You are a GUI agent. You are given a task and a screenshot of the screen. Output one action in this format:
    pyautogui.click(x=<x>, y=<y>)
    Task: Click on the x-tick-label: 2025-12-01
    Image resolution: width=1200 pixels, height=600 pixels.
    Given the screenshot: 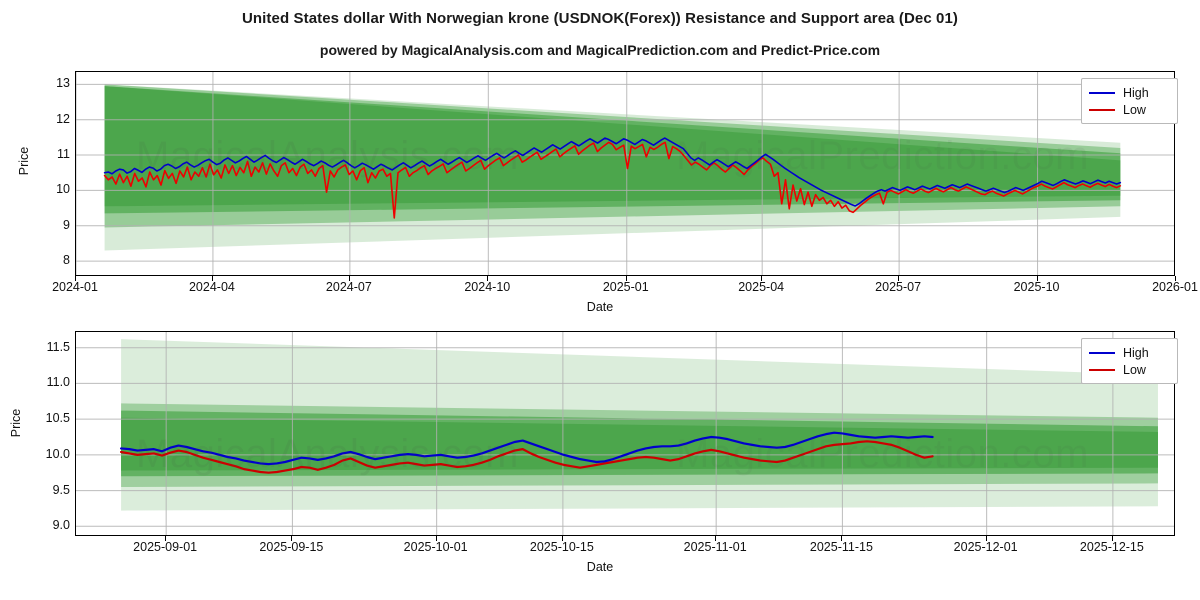 What is the action you would take?
    pyautogui.click(x=985, y=547)
    